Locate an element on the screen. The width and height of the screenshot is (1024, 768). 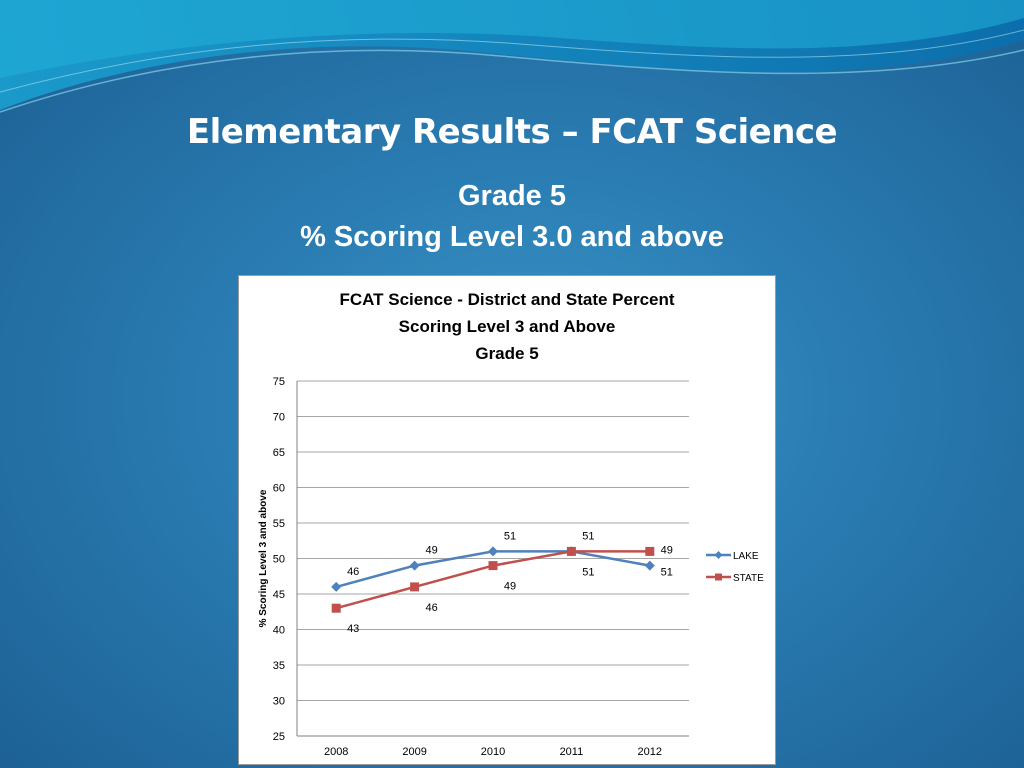
y-tick-label: 55 is located at coordinates (279, 524).